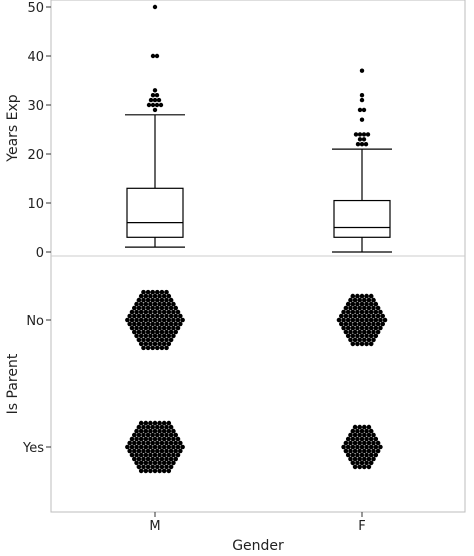 The height and width of the screenshot is (556, 474). What do you see at coordinates (155, 212) in the screenshot?
I see `box-iqr-m` at bounding box center [155, 212].